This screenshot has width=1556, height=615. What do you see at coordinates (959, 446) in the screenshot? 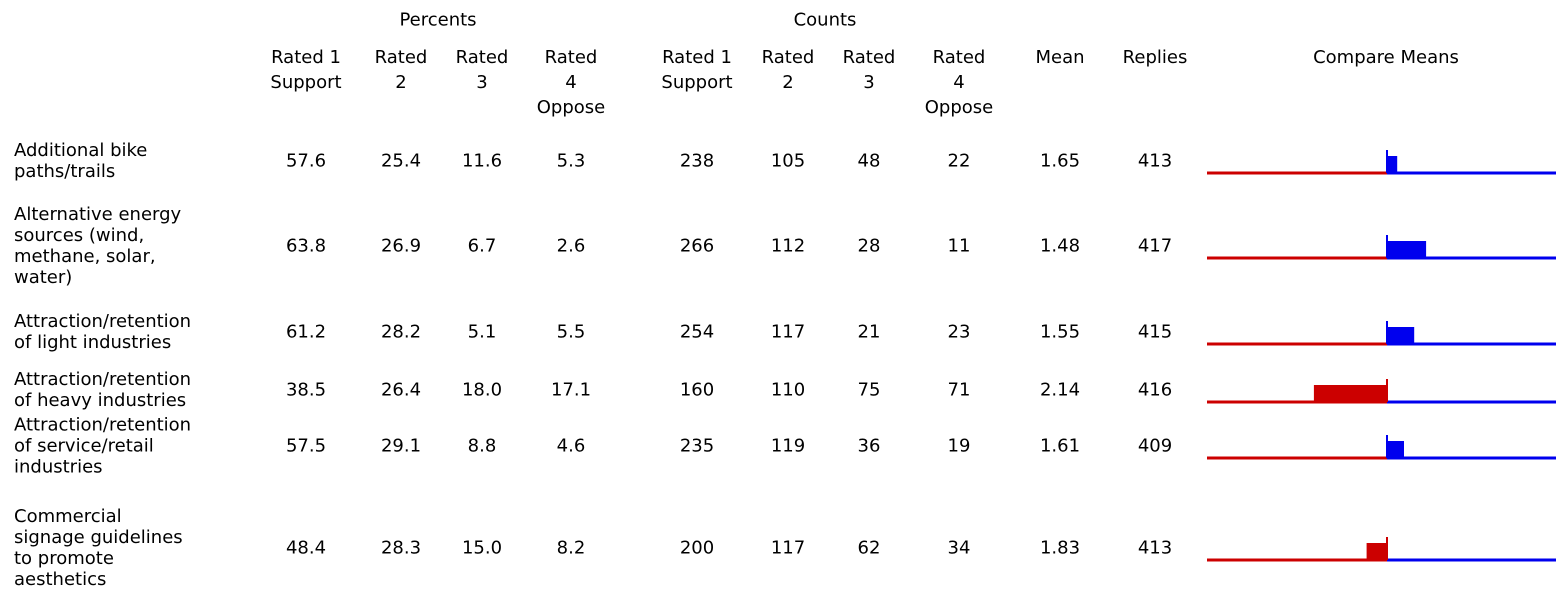
I see `count-cell: 19` at bounding box center [959, 446].